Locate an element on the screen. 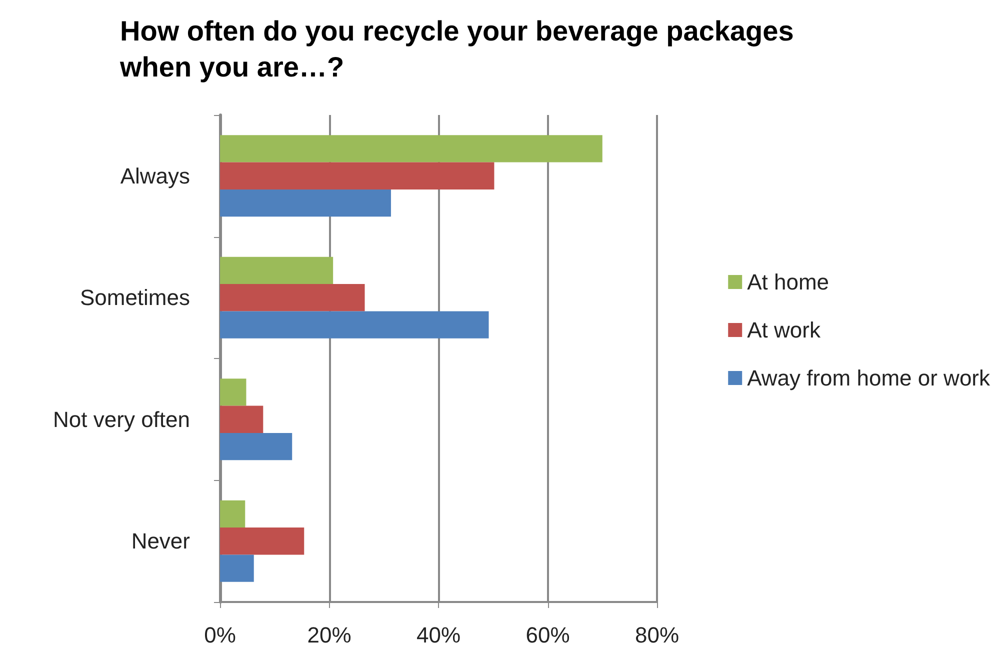 The width and height of the screenshot is (999, 660). legend-label: At work is located at coordinates (784, 330).